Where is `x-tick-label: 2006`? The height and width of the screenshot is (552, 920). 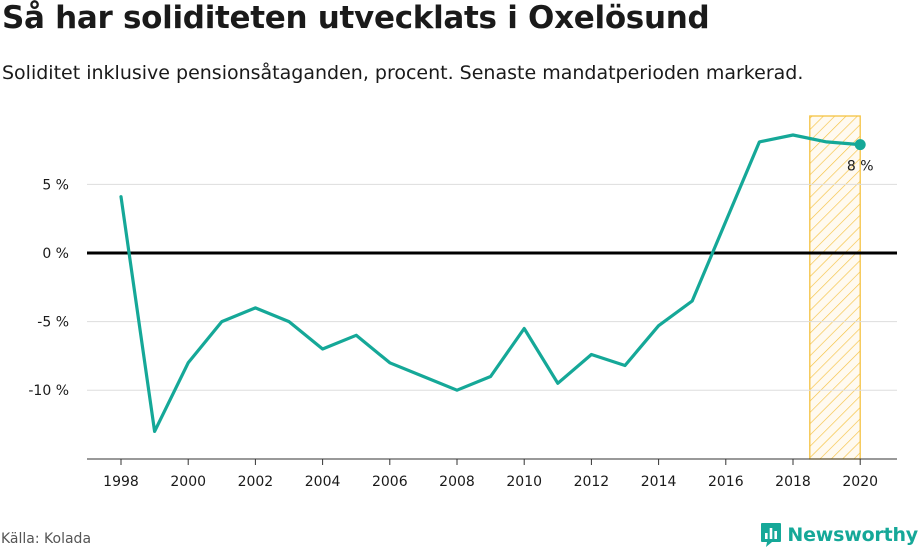 x-tick-label: 2006 is located at coordinates (390, 482).